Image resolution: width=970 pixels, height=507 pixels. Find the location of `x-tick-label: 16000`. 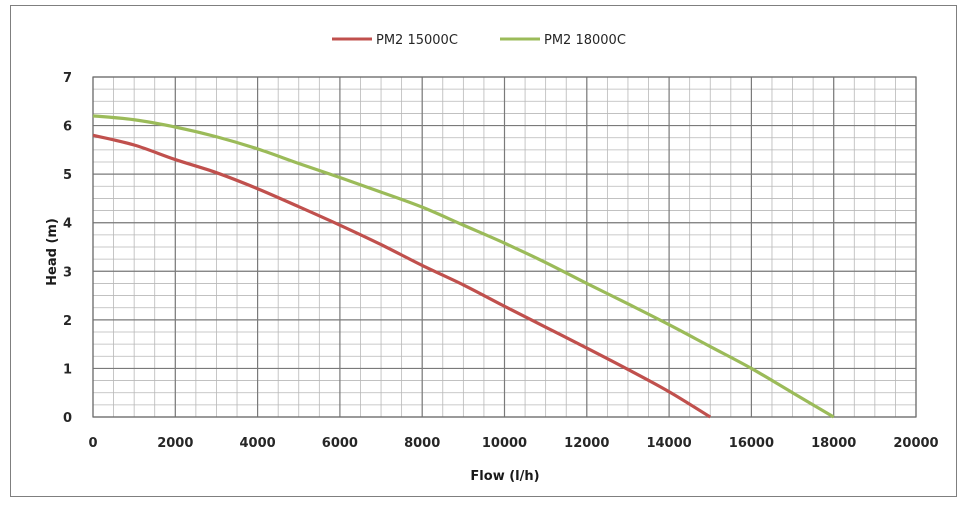

x-tick-label: 16000 is located at coordinates (751, 443).